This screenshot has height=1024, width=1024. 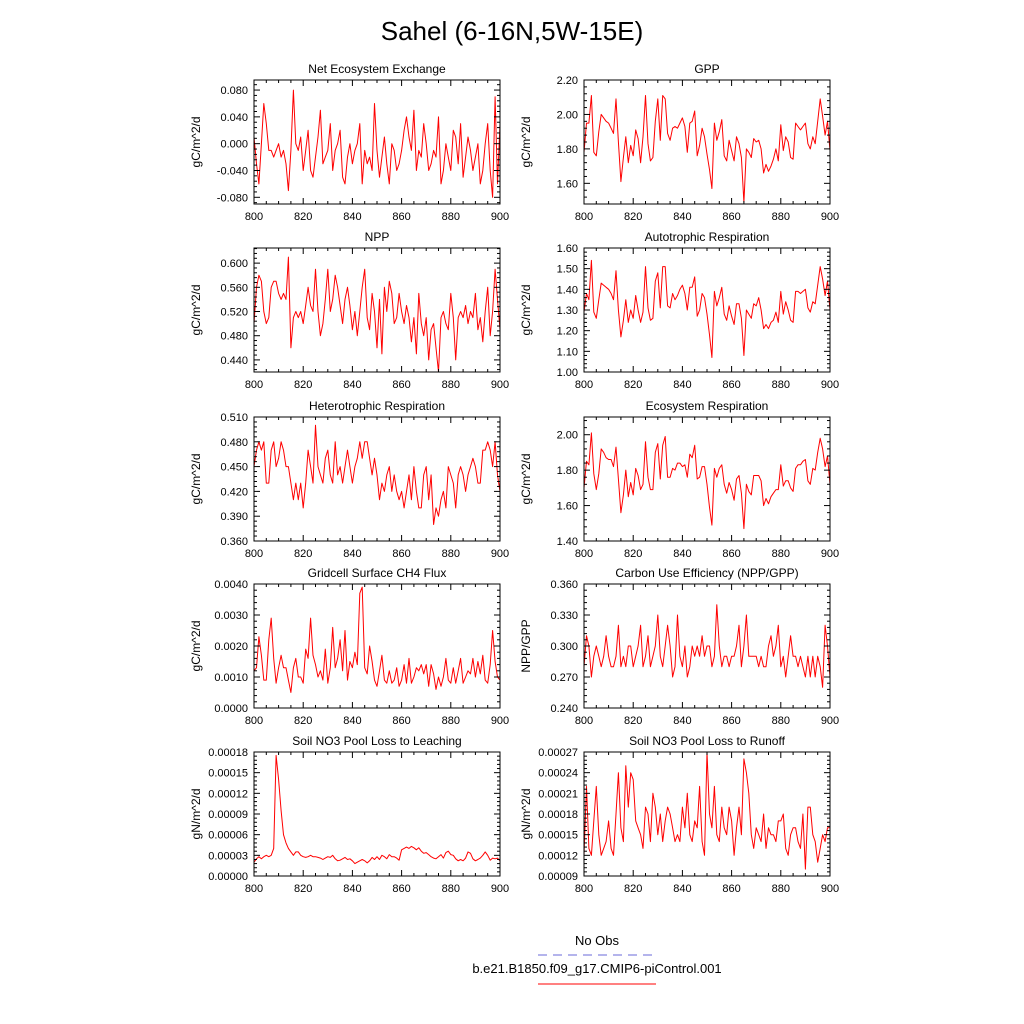 I want to click on y-tick-label: 2.00, so click(x=567, y=436).